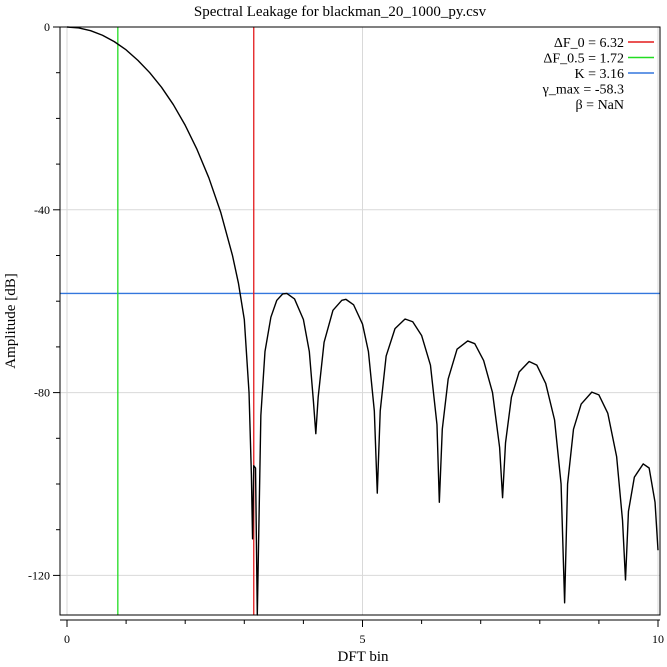  Describe the element at coordinates (658, 639) in the screenshot. I see `x-tick-label: 10` at that location.